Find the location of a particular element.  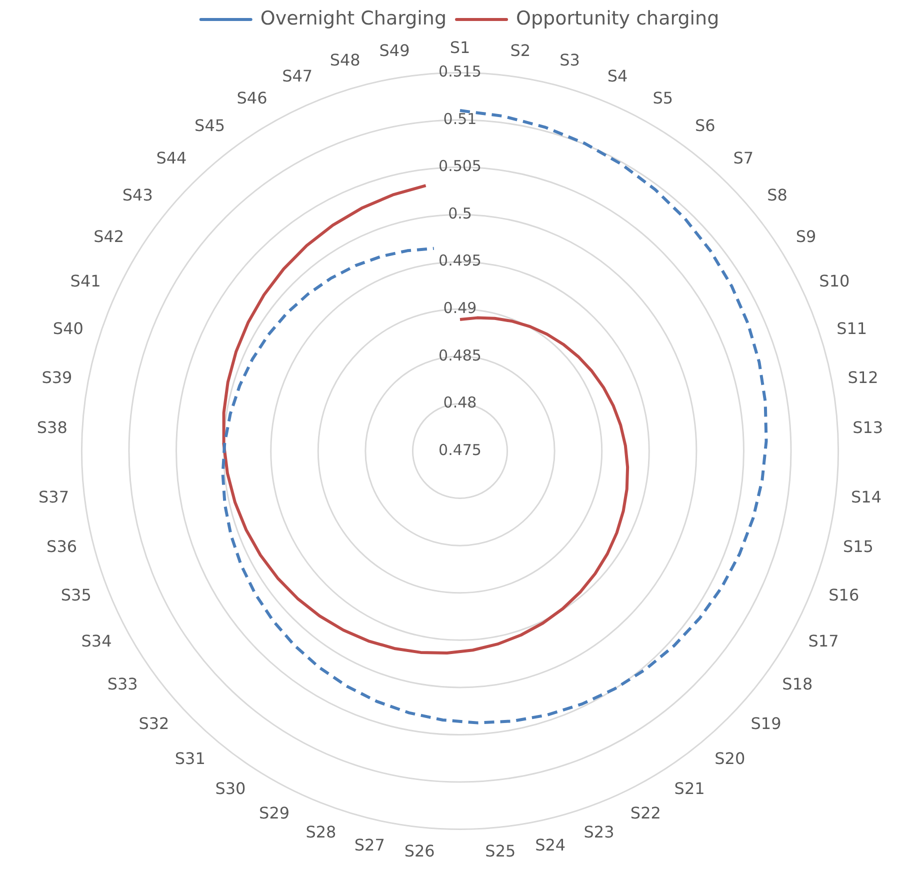

spoke-label: S6 is located at coordinates (705, 125).